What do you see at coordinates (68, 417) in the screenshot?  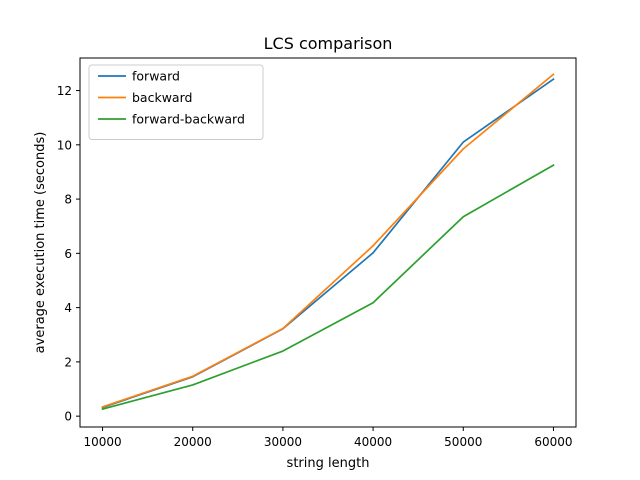 I see `y-tick-label: 0` at bounding box center [68, 417].